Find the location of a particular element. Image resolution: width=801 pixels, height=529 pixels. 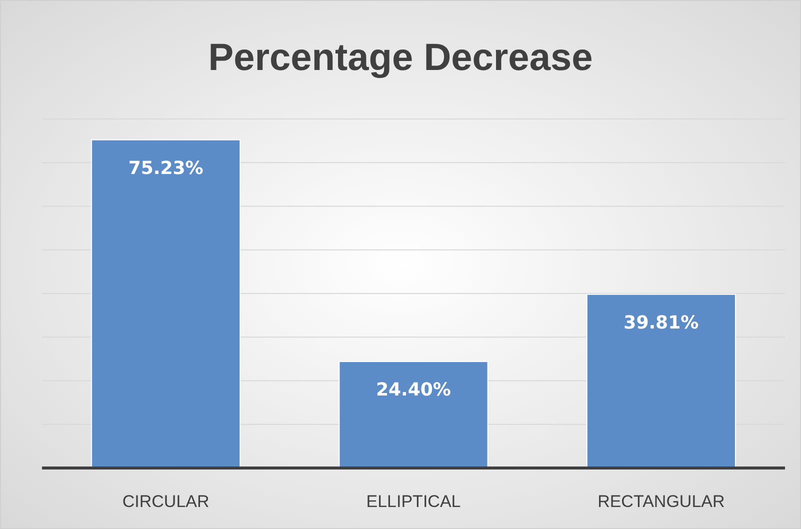

data-label: 39.81% is located at coordinates (661, 323).